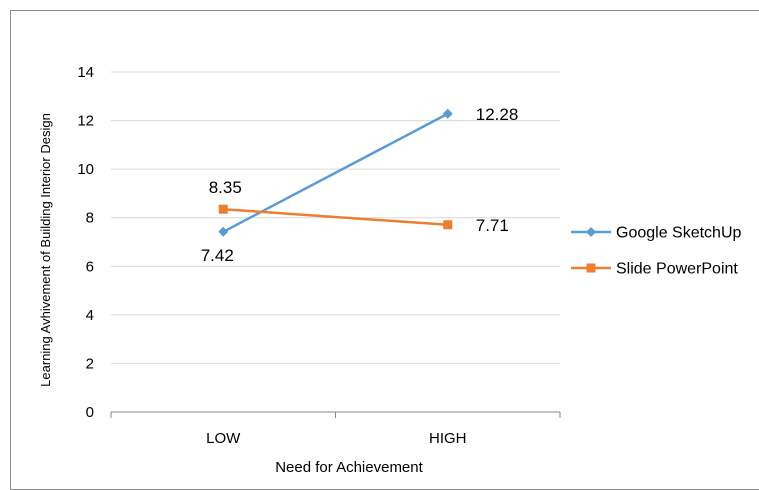 Image resolution: width=759 pixels, height=490 pixels. I want to click on legend-label: Google SketchUp, so click(679, 233).